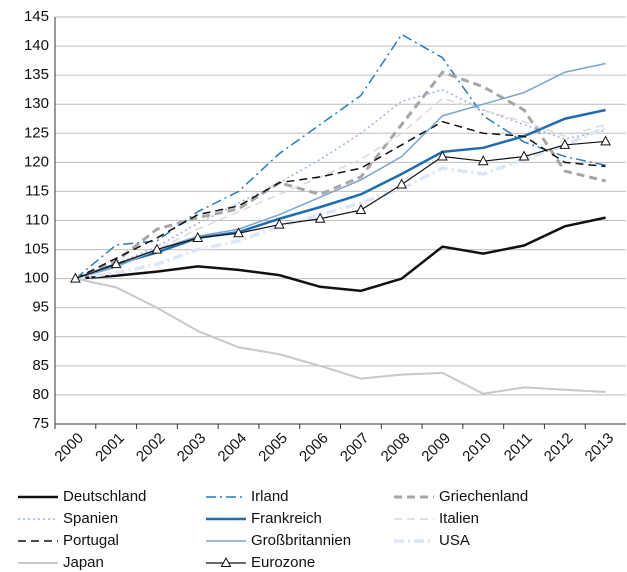 This screenshot has width=627, height=572. I want to click on legend-label: Großbritannien, so click(301, 540).